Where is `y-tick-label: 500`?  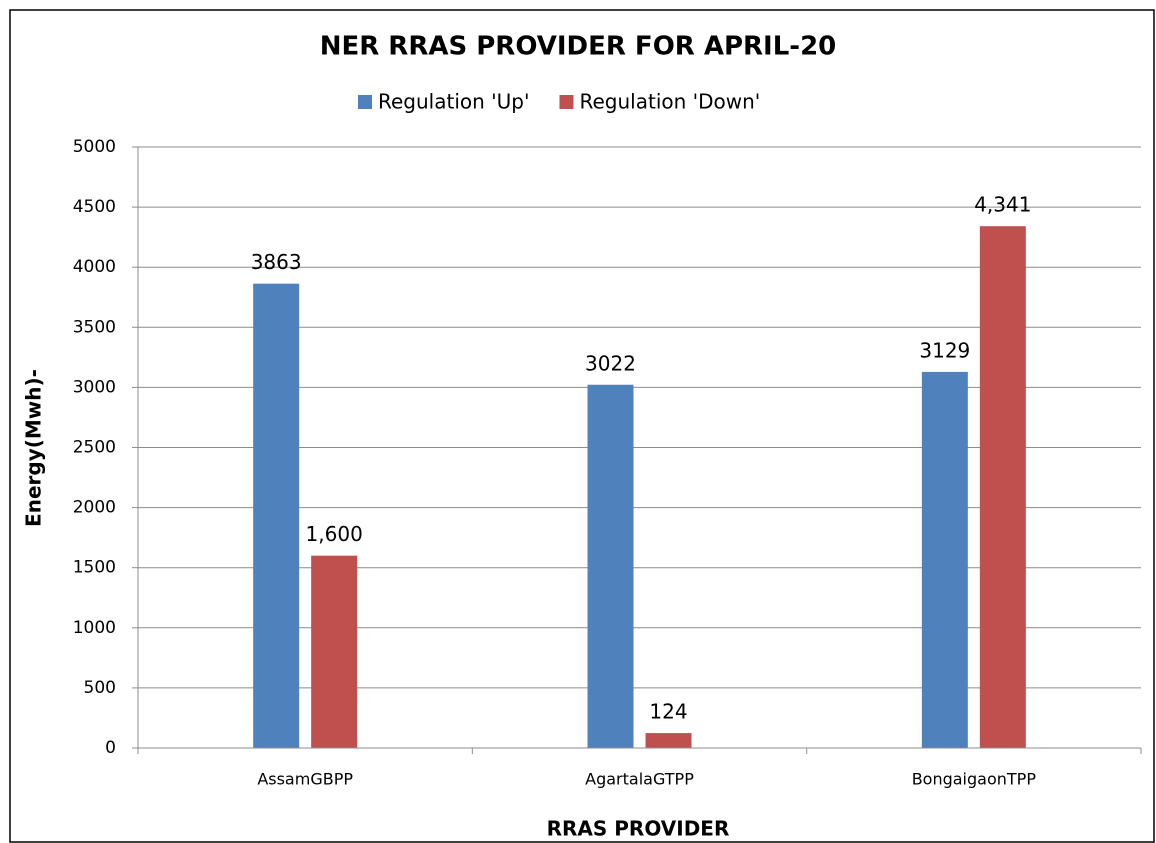 y-tick-label: 500 is located at coordinates (100, 688).